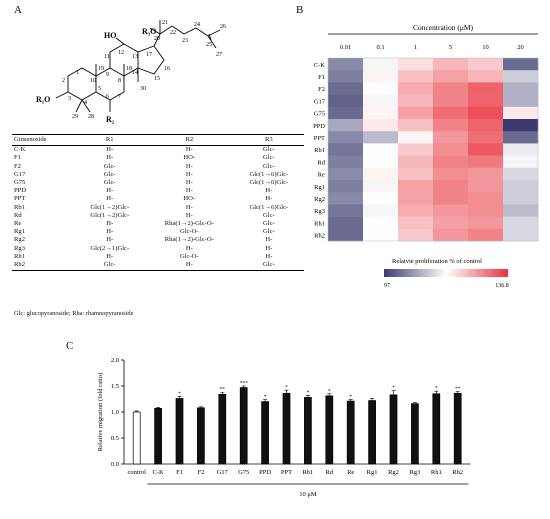 This screenshot has width=550, height=519. What do you see at coordinates (138, 66) in the screenshot?
I see `structure-bonds` at bounding box center [138, 66].